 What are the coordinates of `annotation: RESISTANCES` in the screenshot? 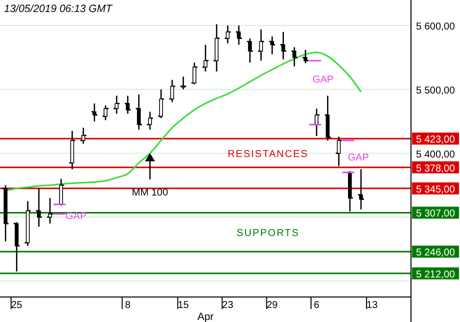 It's located at (268, 154).